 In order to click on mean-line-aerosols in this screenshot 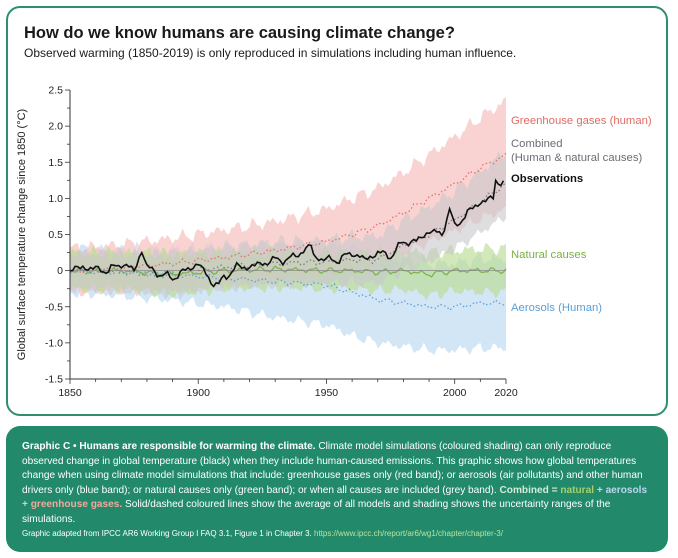, I will do `click(288, 290)`.